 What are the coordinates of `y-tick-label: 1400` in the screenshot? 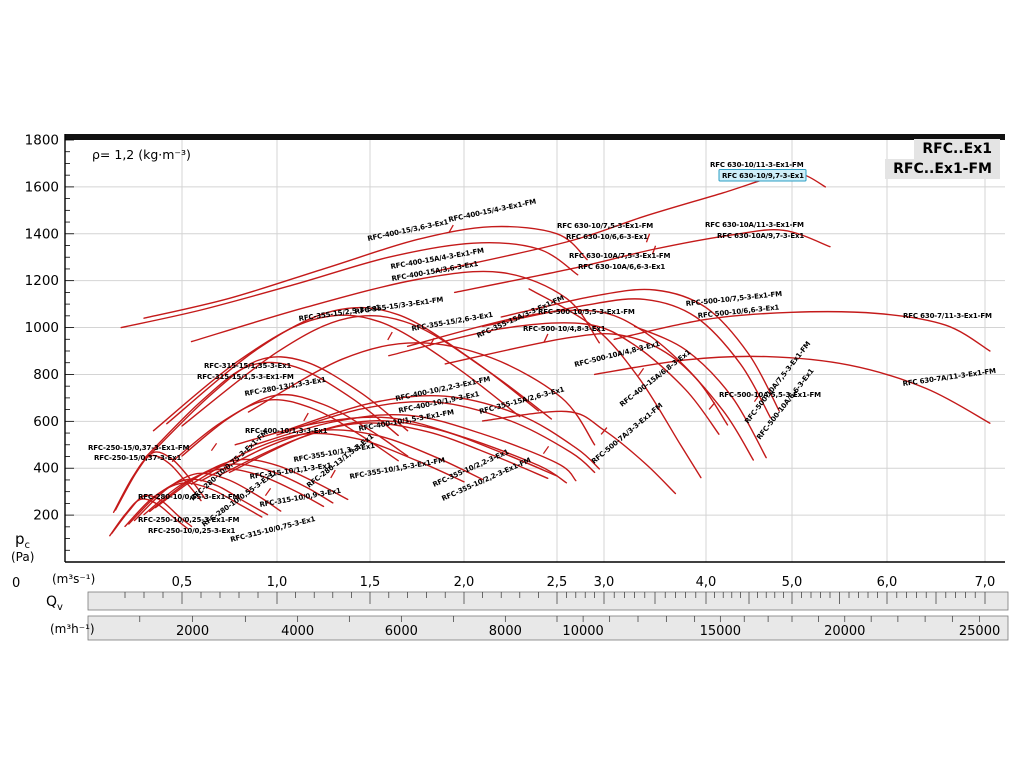 It's located at (42, 234).